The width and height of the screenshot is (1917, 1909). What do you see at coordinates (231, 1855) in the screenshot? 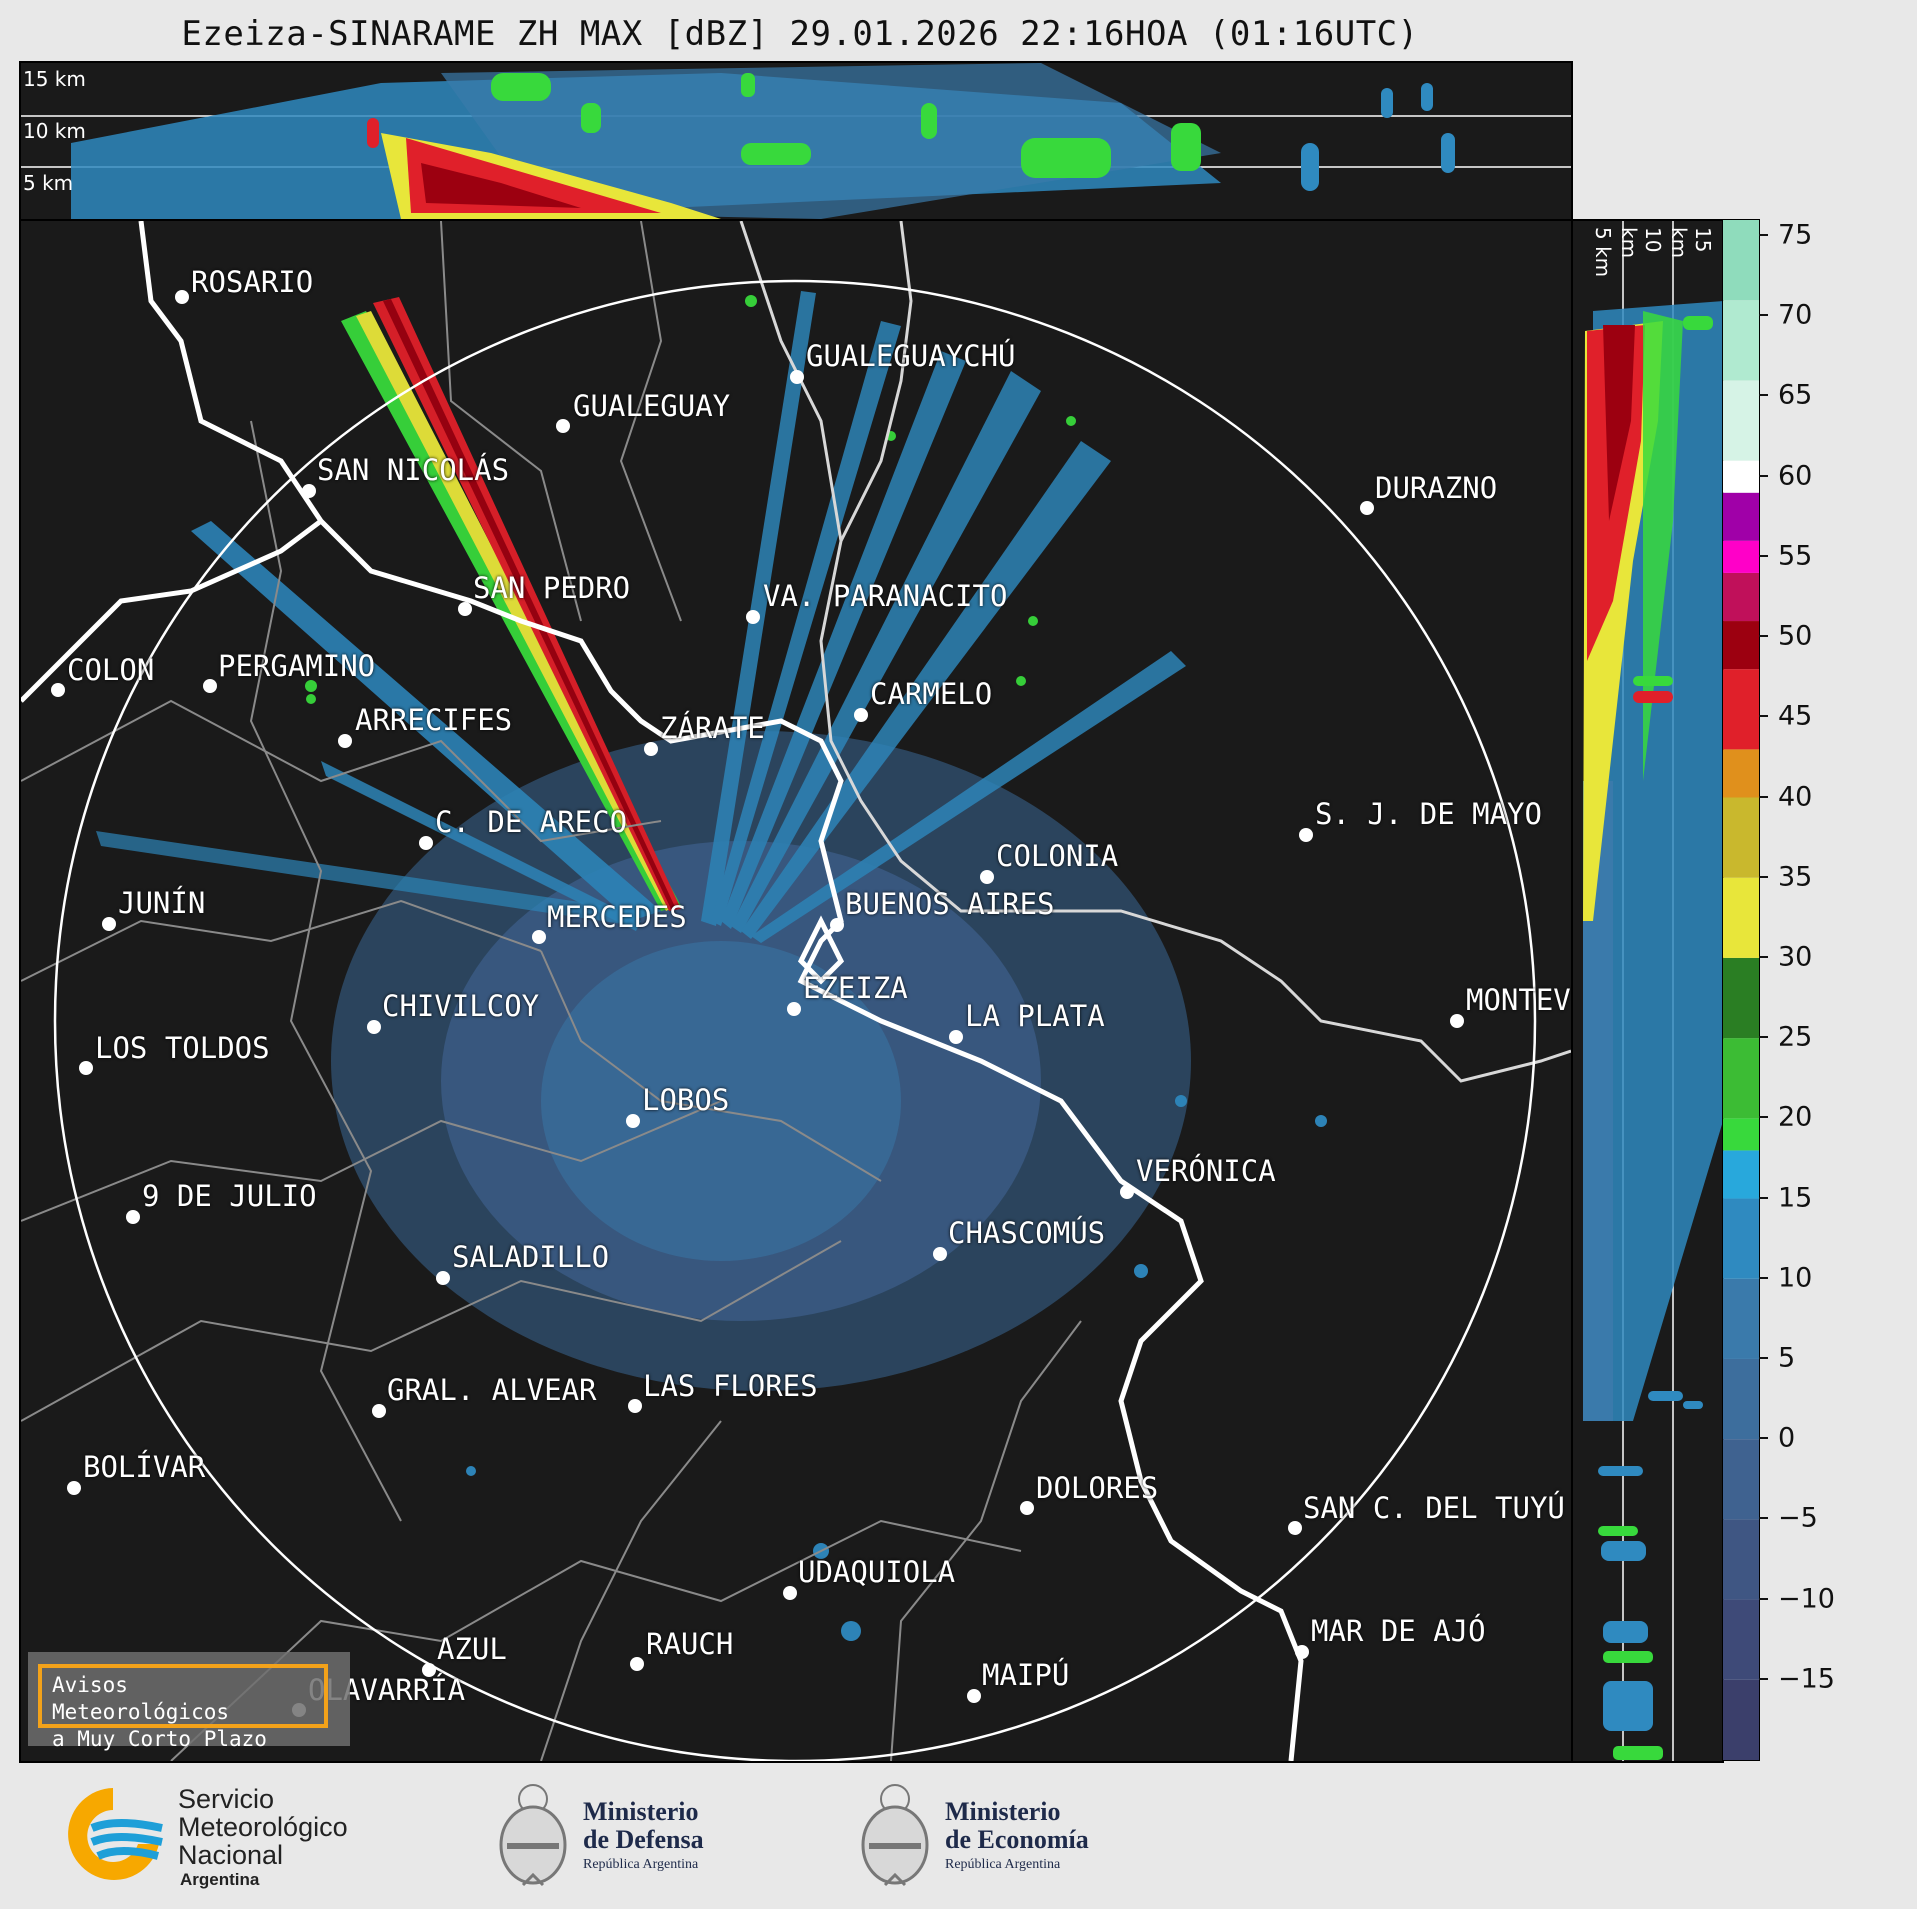
I see `smn-logo-line3: Nacional` at bounding box center [231, 1855].